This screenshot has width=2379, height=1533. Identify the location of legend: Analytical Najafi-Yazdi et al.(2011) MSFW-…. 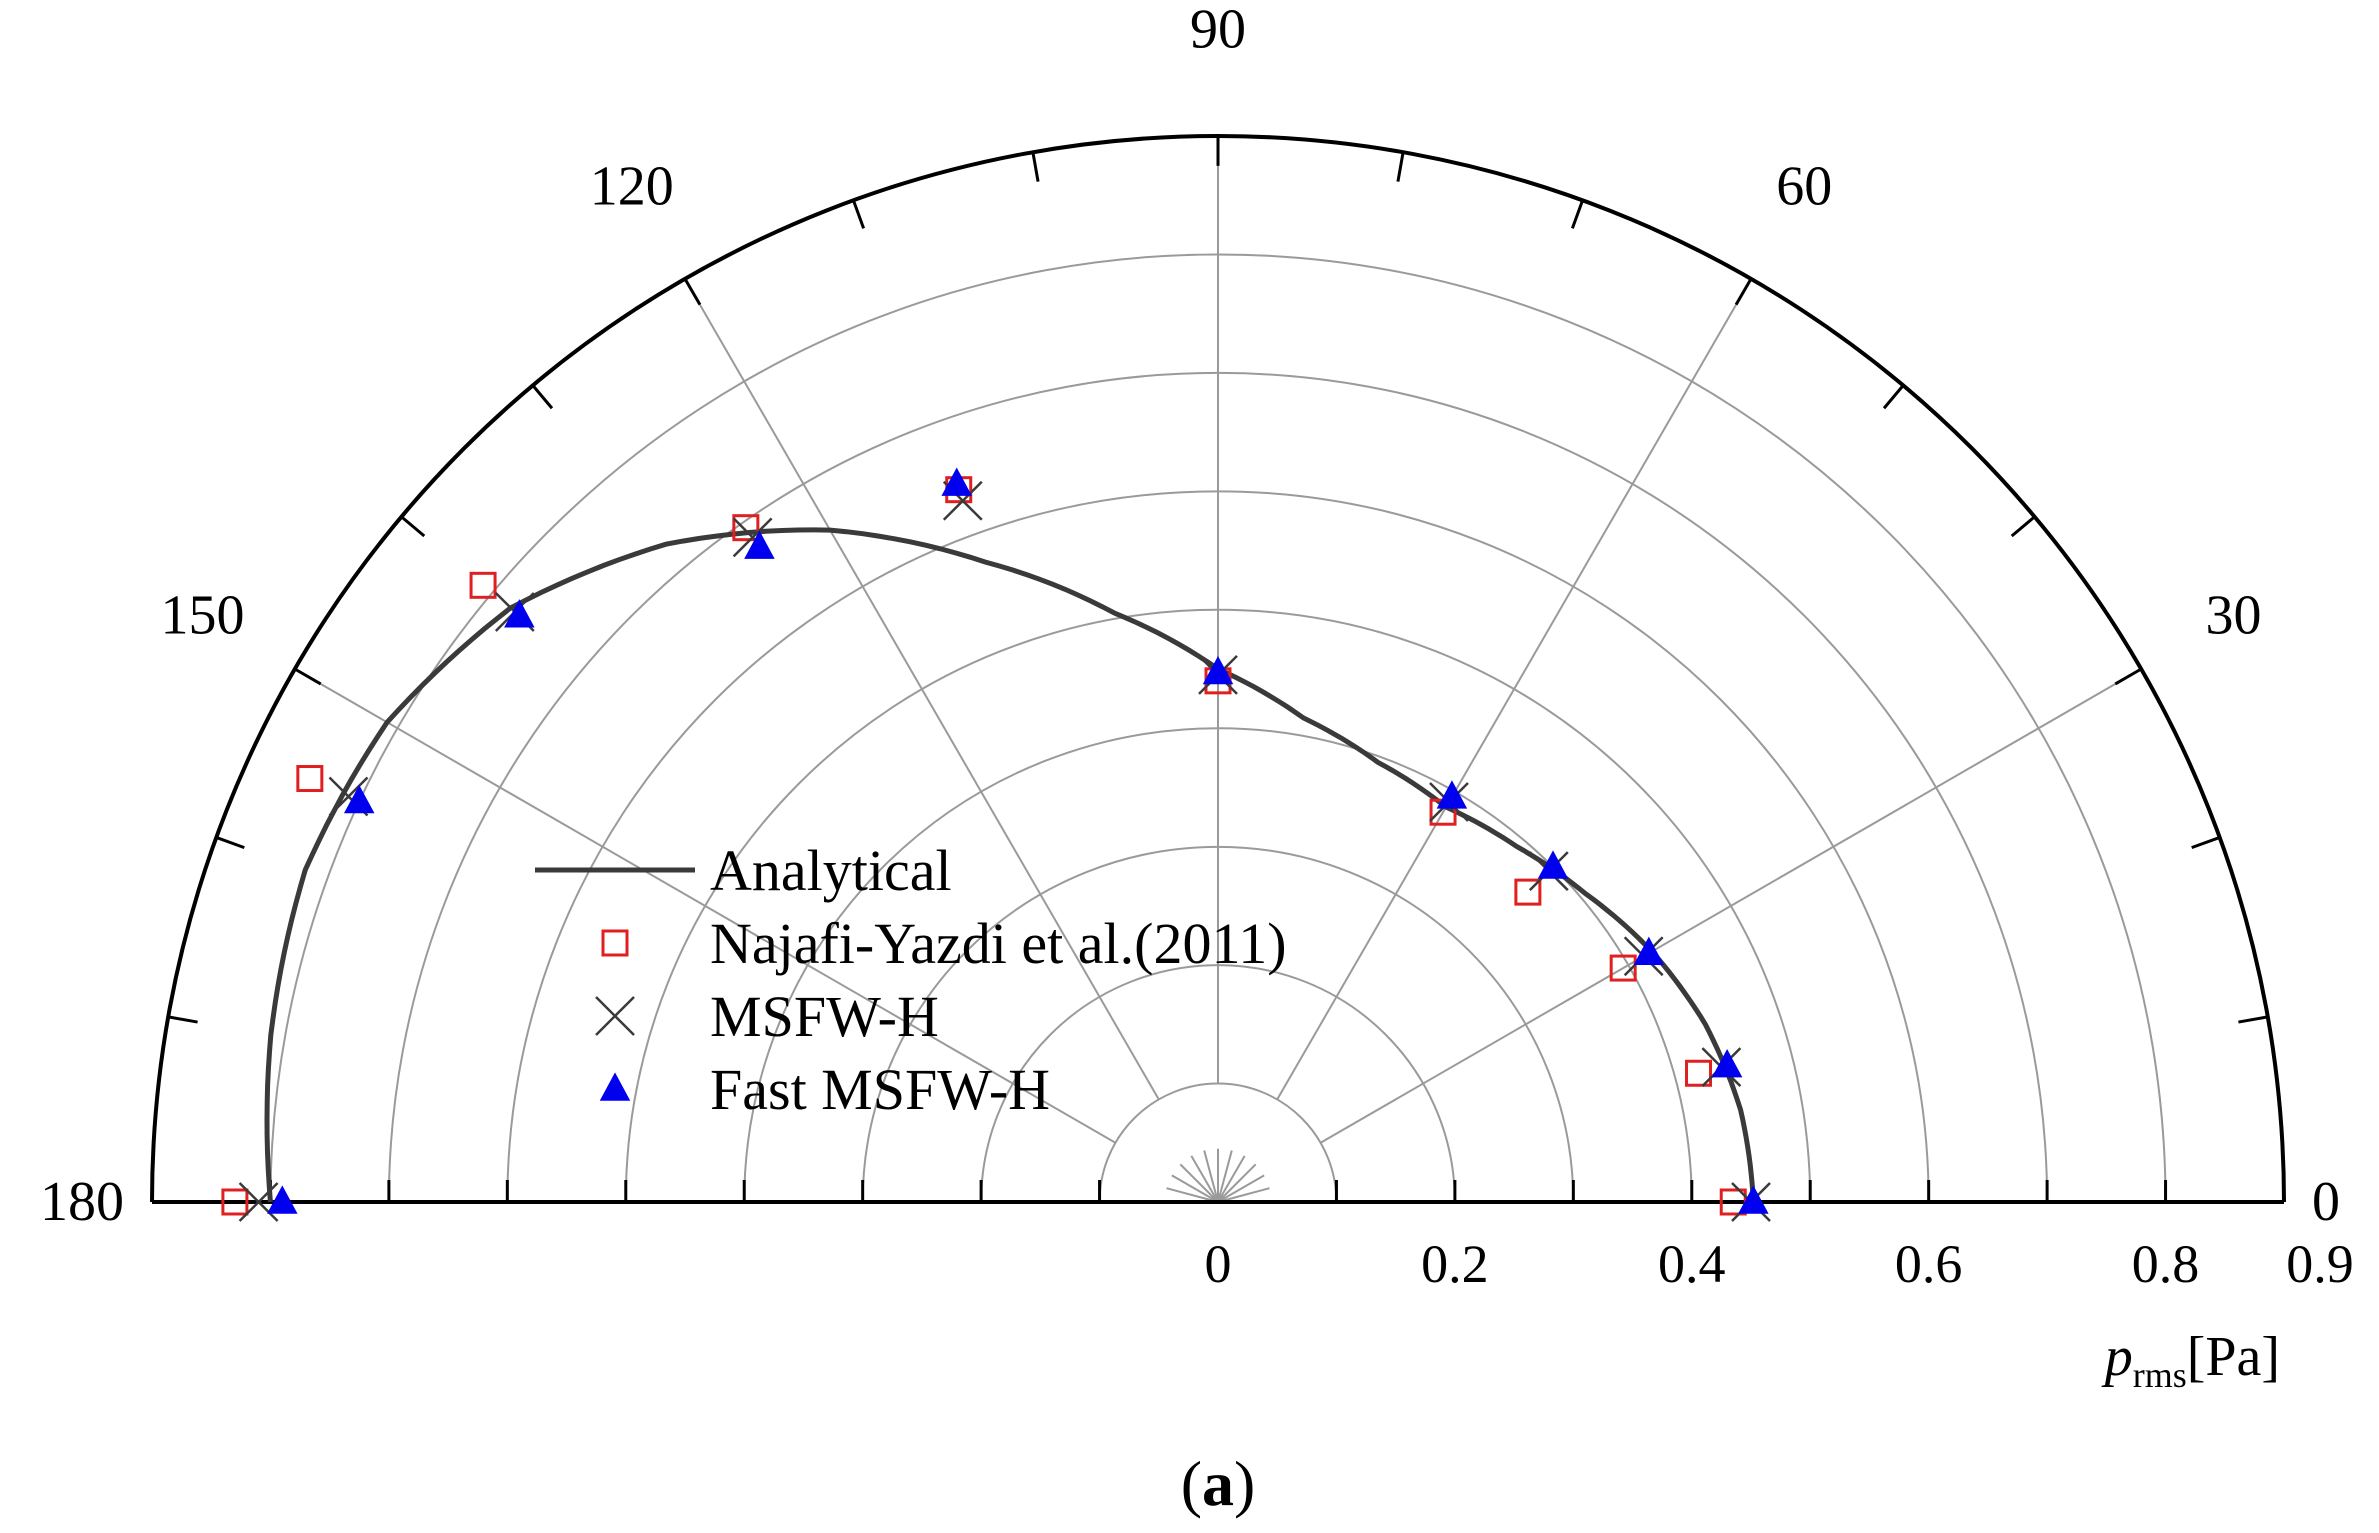
(911, 980).